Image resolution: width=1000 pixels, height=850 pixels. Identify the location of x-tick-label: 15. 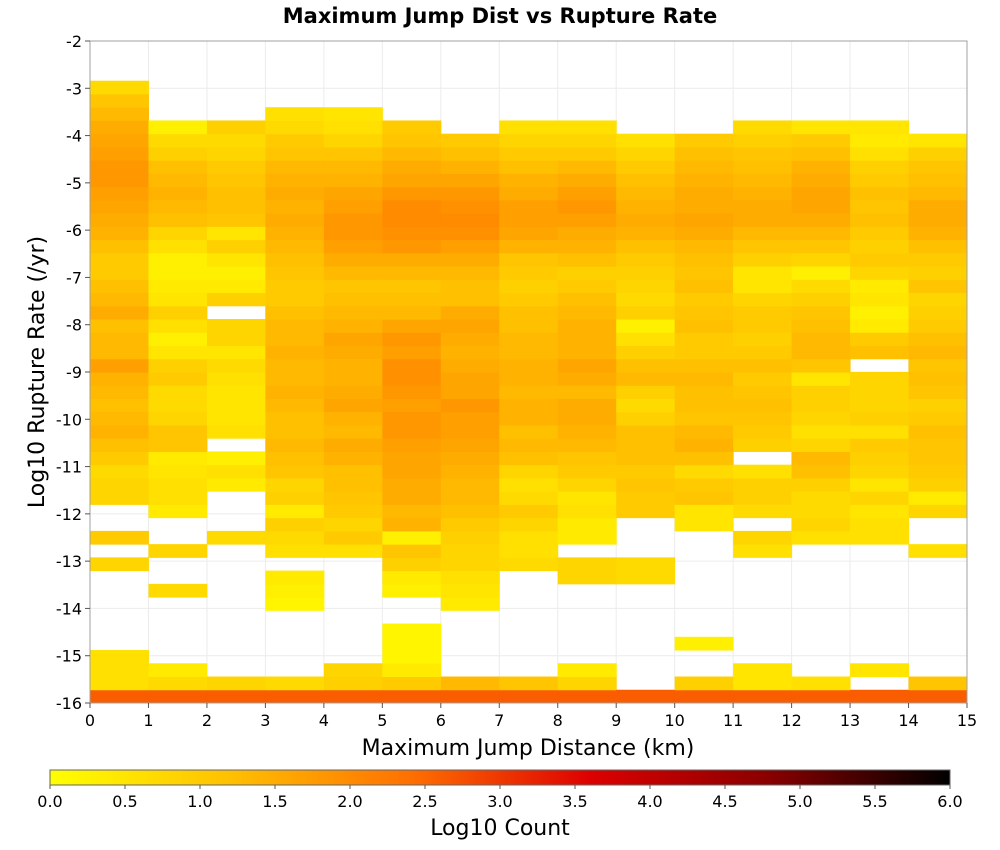
(967, 720).